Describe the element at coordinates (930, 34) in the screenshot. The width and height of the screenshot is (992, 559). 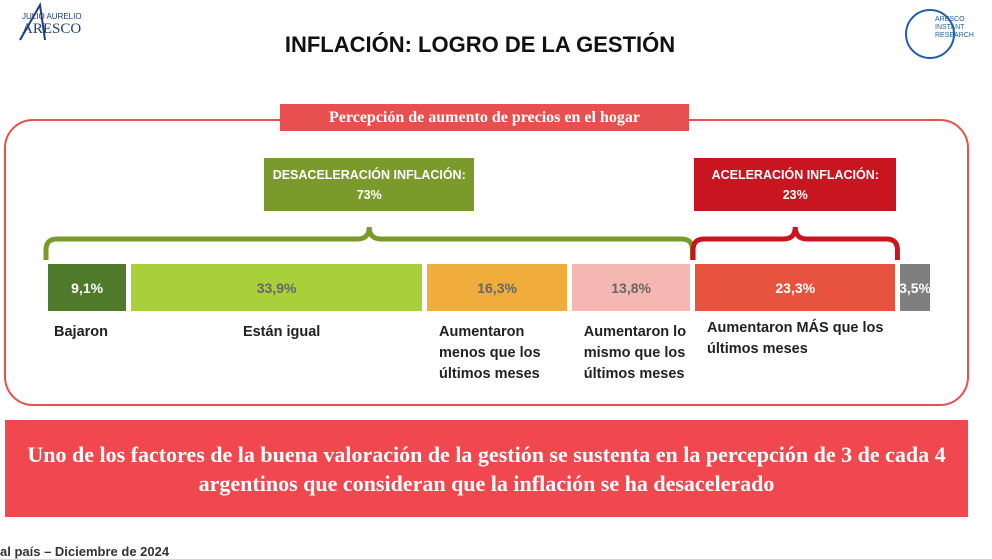
I see `logo-circle` at that location.